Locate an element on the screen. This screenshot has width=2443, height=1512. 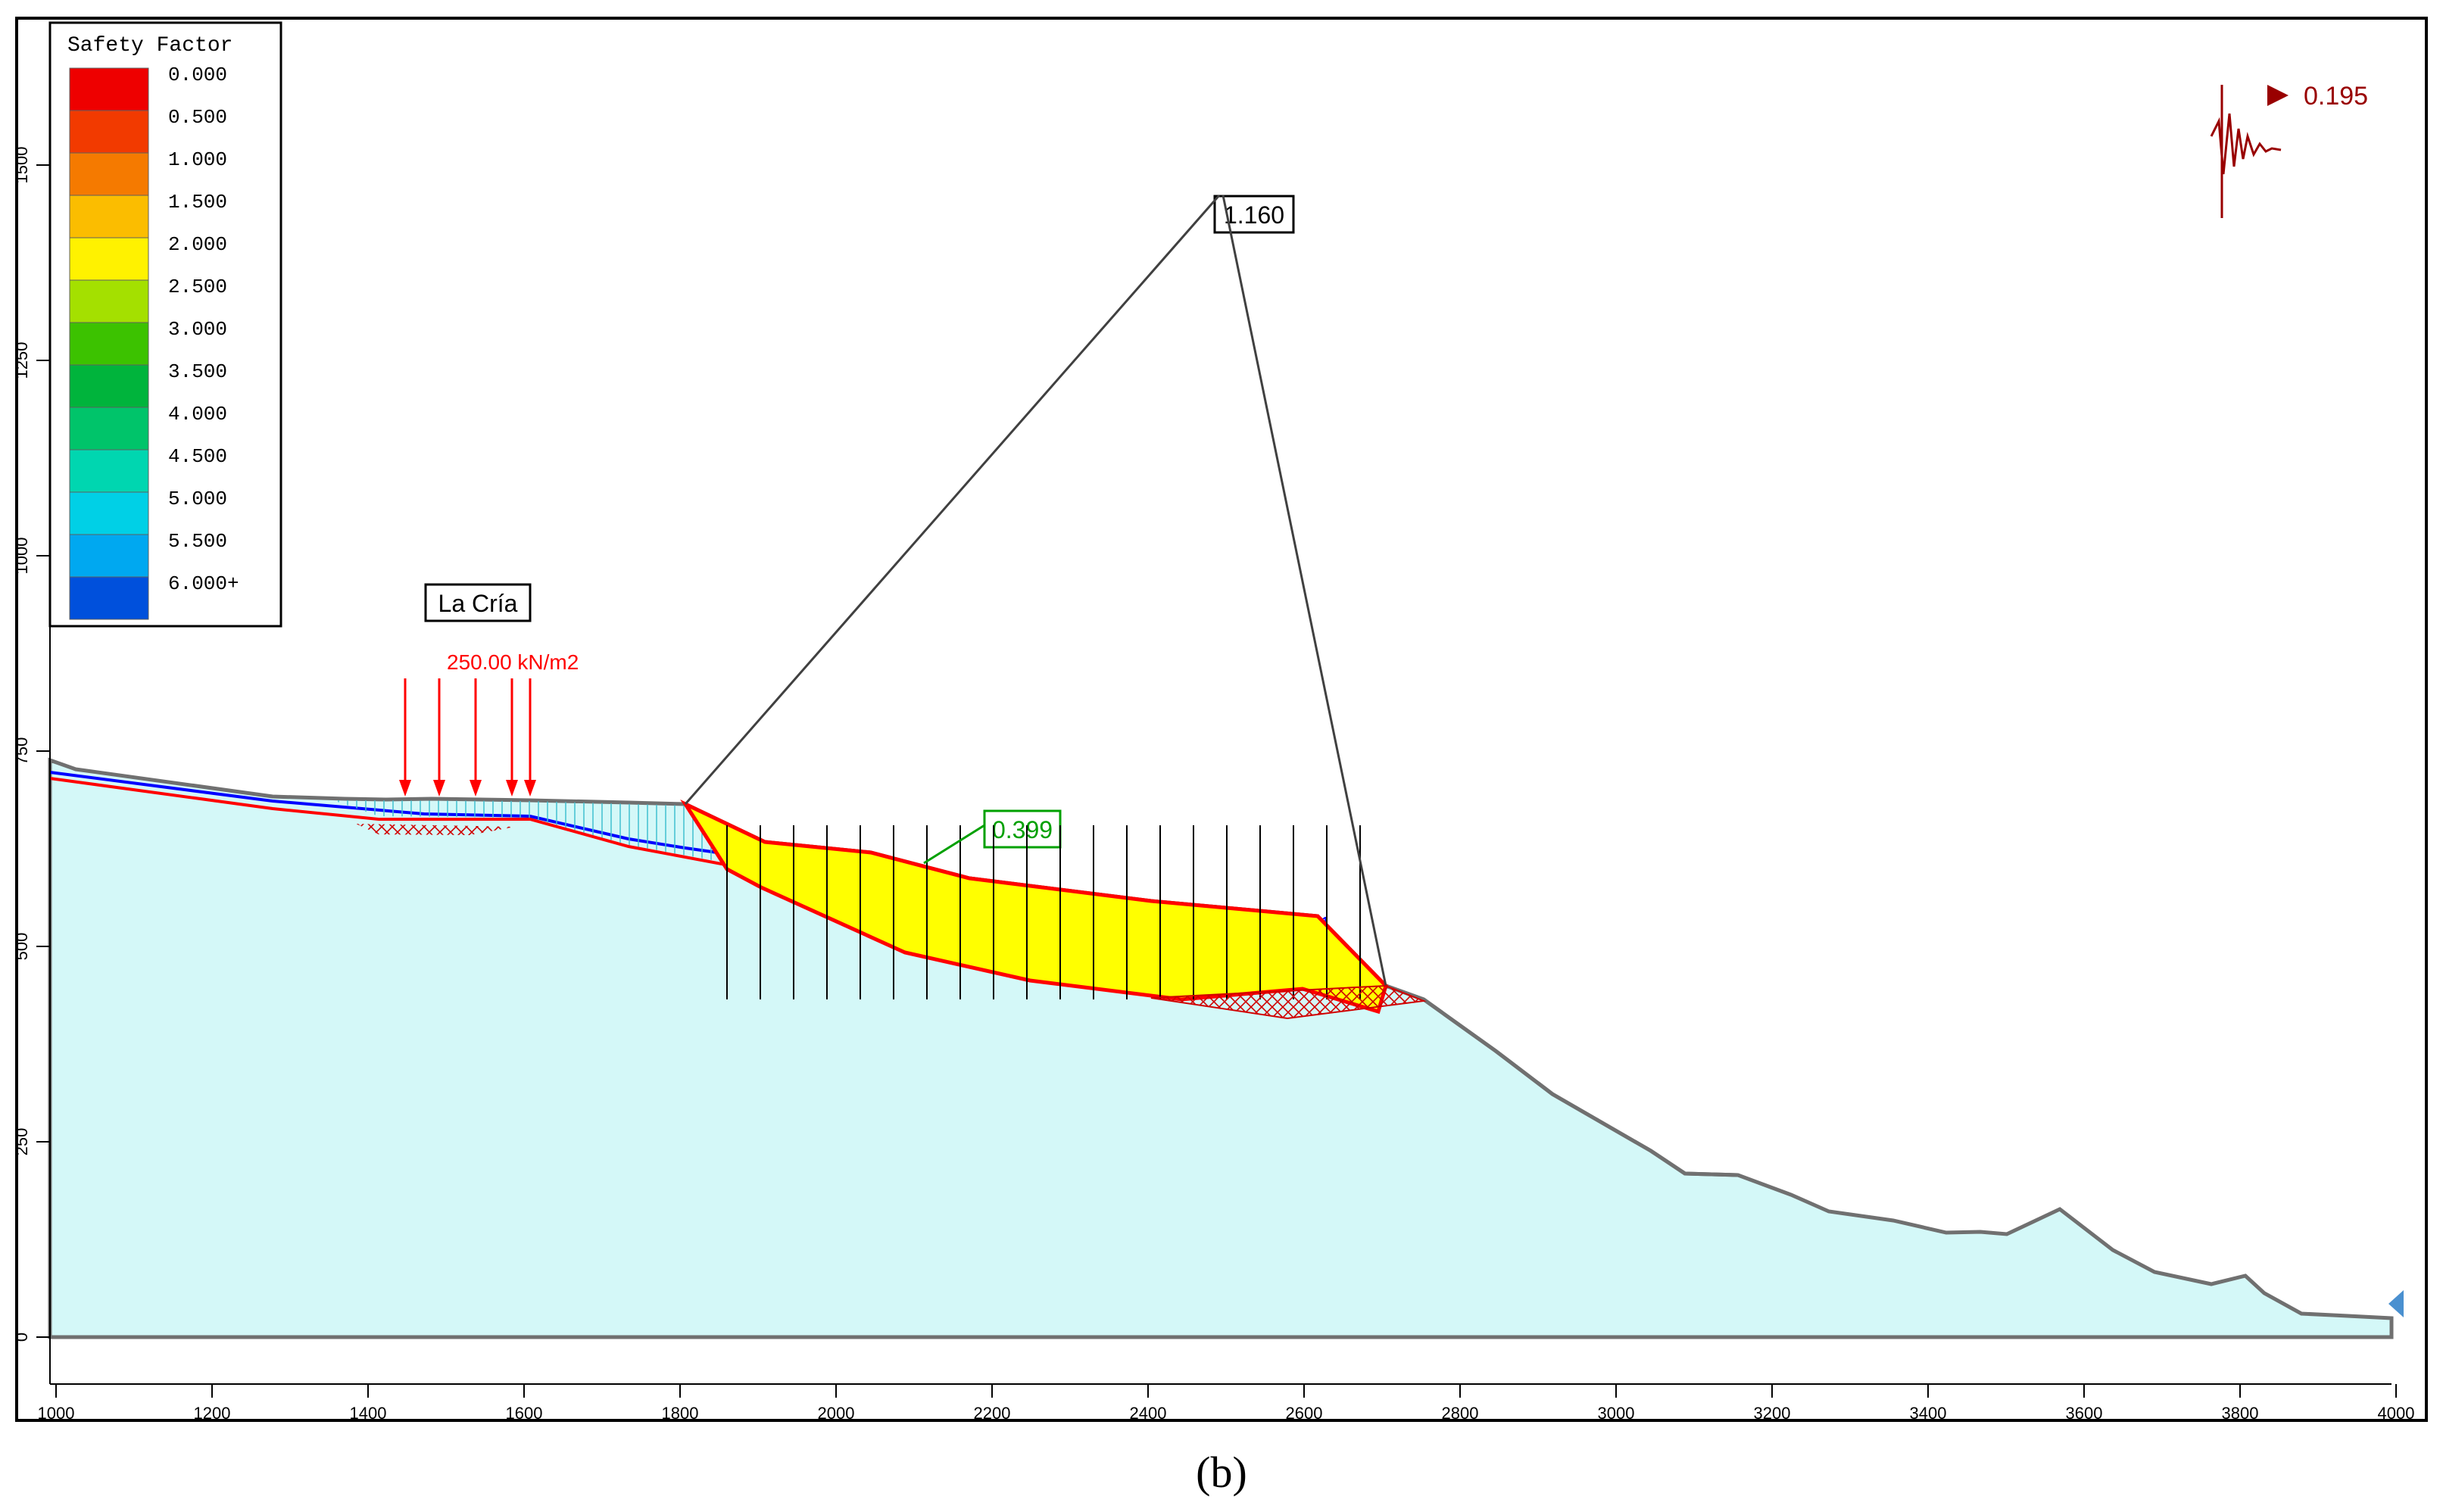
legend-label: 4.500 is located at coordinates (198, 456).